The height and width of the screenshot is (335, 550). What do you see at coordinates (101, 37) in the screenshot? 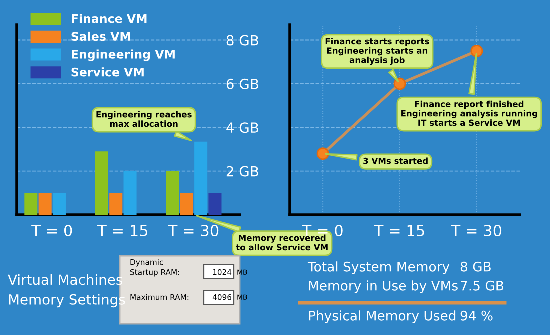
I see `legend-label: Sales VM` at bounding box center [101, 37].